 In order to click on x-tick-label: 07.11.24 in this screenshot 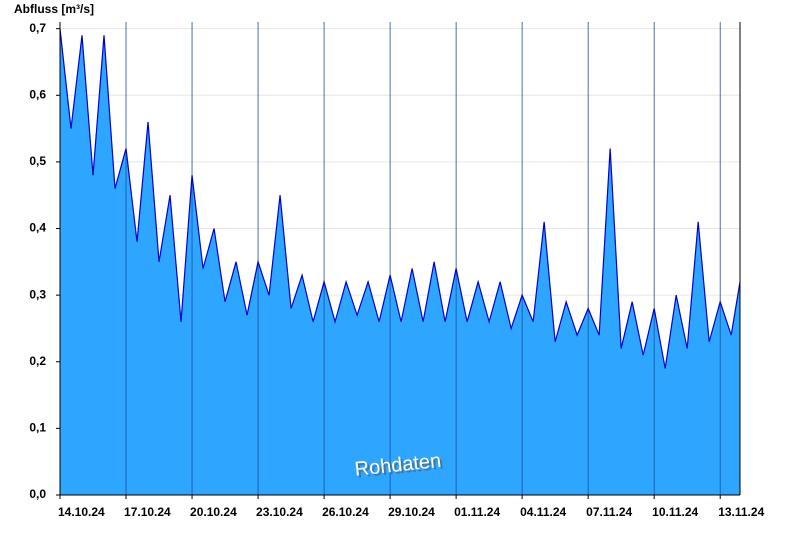, I will do `click(609, 512)`.